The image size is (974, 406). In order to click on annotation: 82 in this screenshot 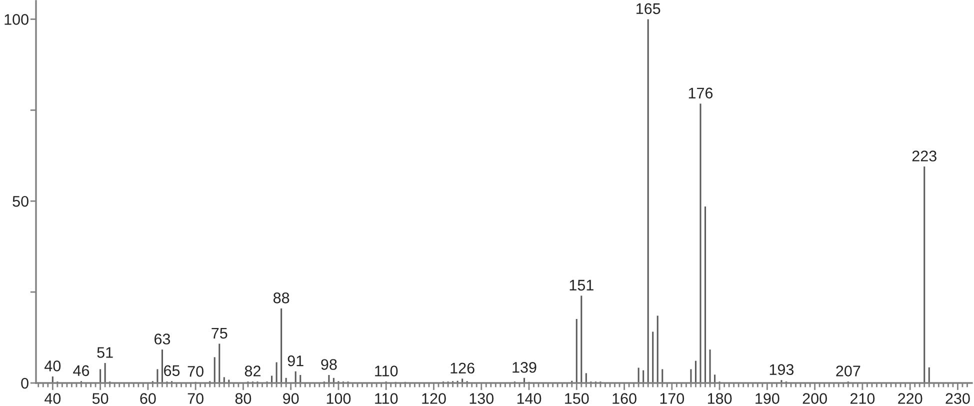, I will do `click(252, 371)`.